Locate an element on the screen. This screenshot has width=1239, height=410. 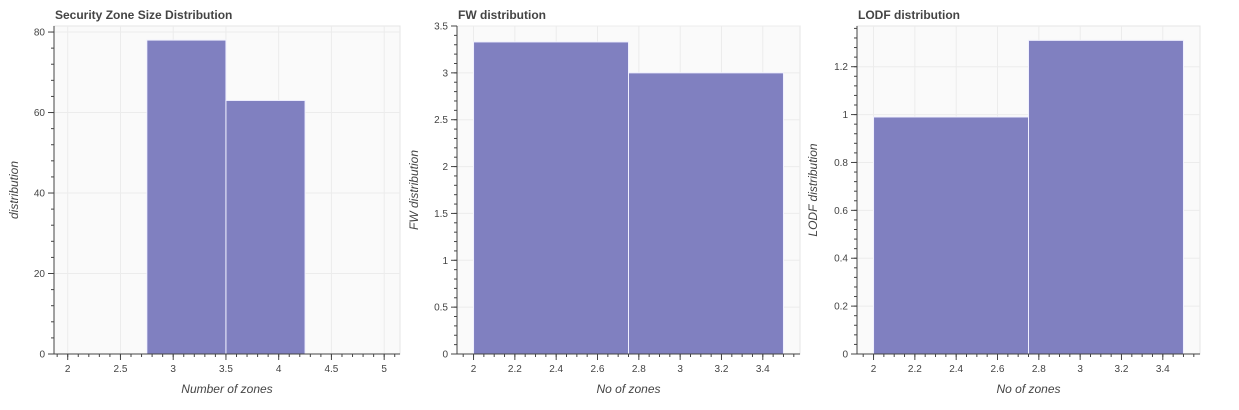
y-tick-label: 40 is located at coordinates (40, 194).